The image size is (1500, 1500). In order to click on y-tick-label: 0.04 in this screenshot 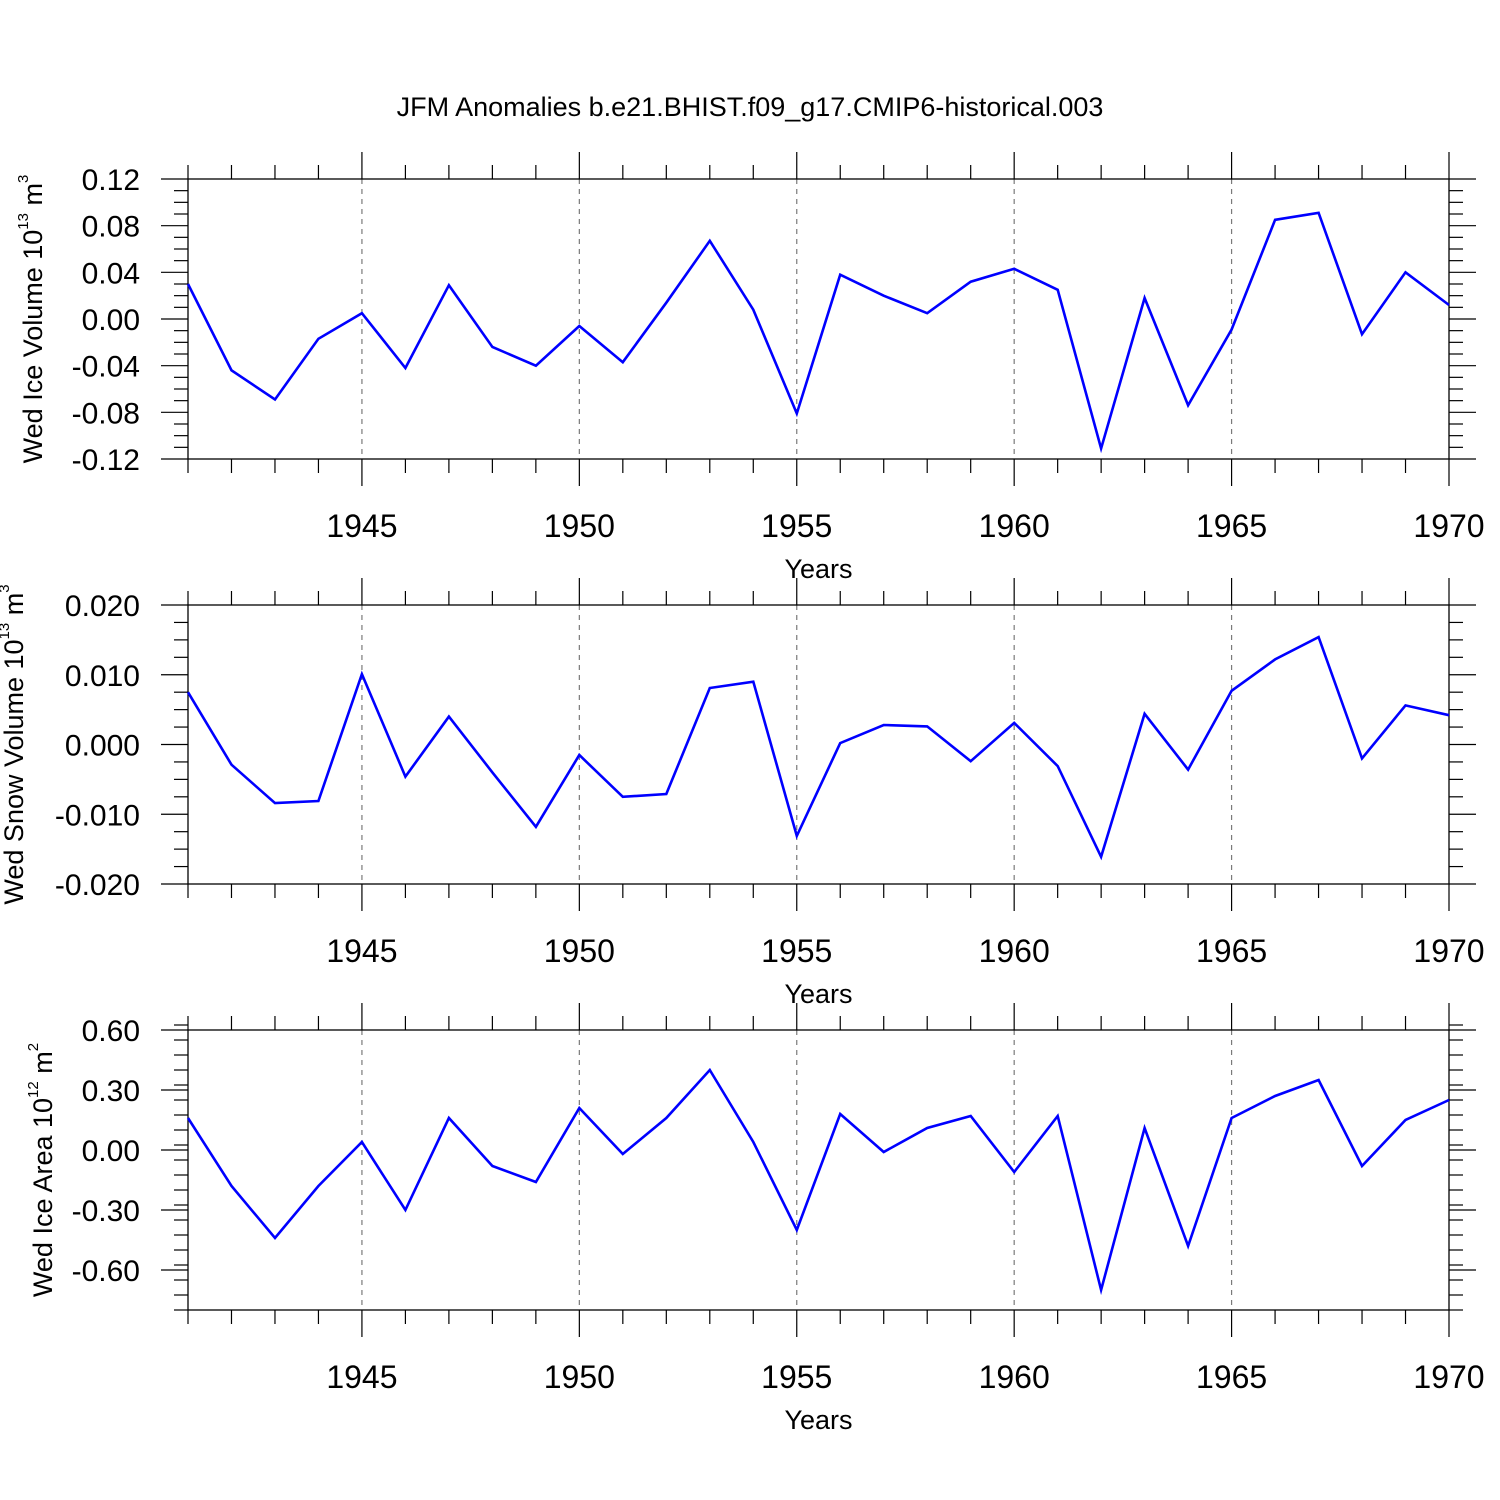, I will do `click(111, 273)`.